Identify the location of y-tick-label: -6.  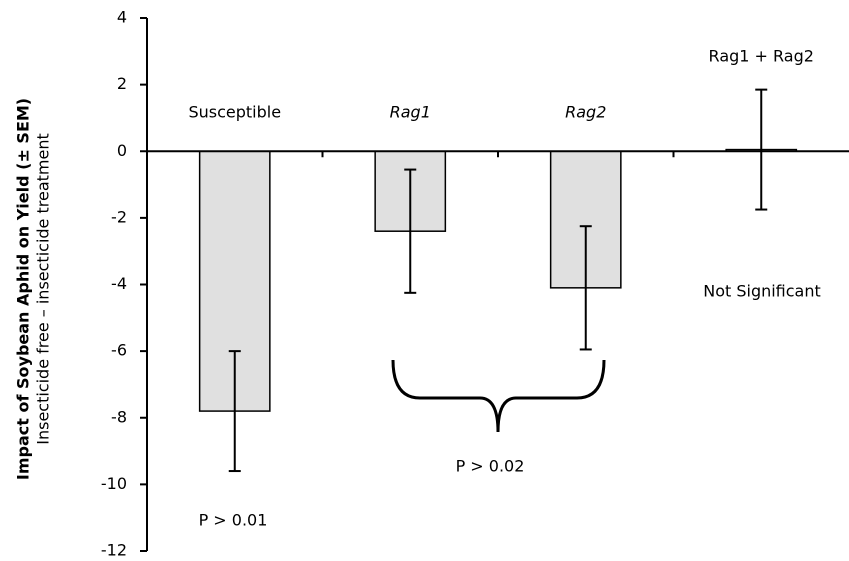
(119, 350).